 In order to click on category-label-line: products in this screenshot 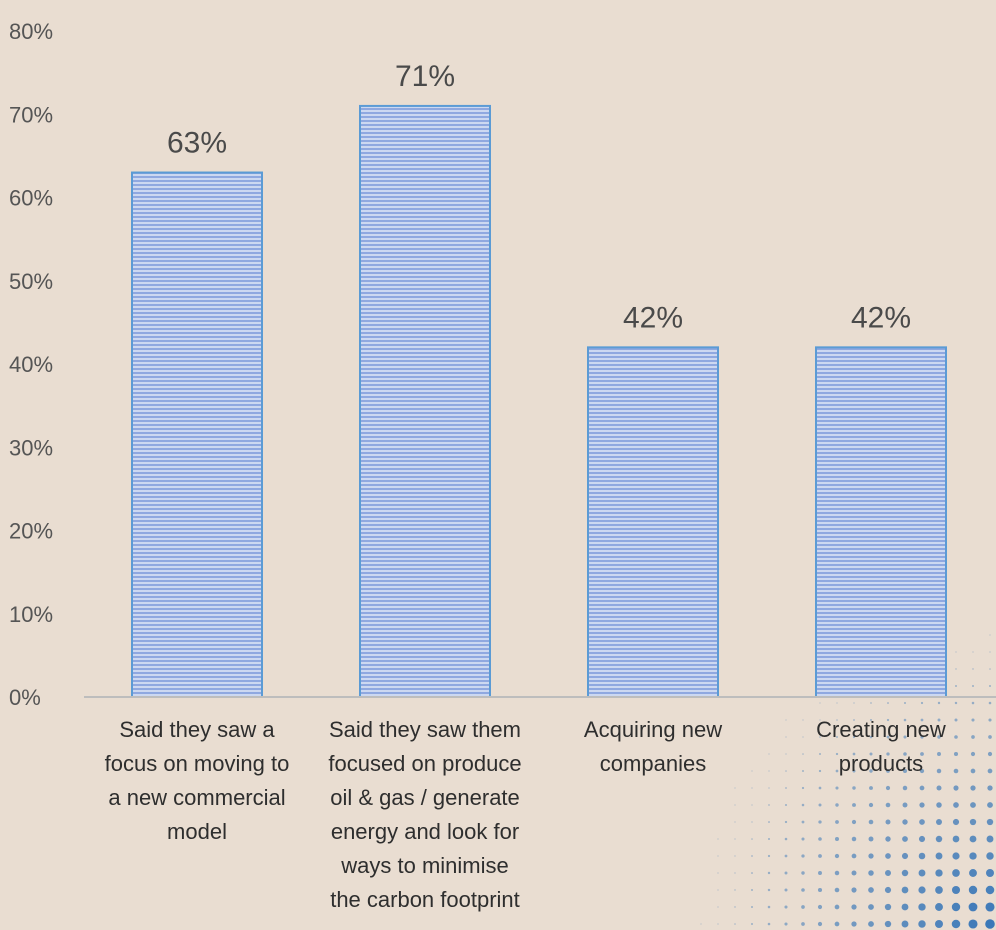, I will do `click(881, 763)`.